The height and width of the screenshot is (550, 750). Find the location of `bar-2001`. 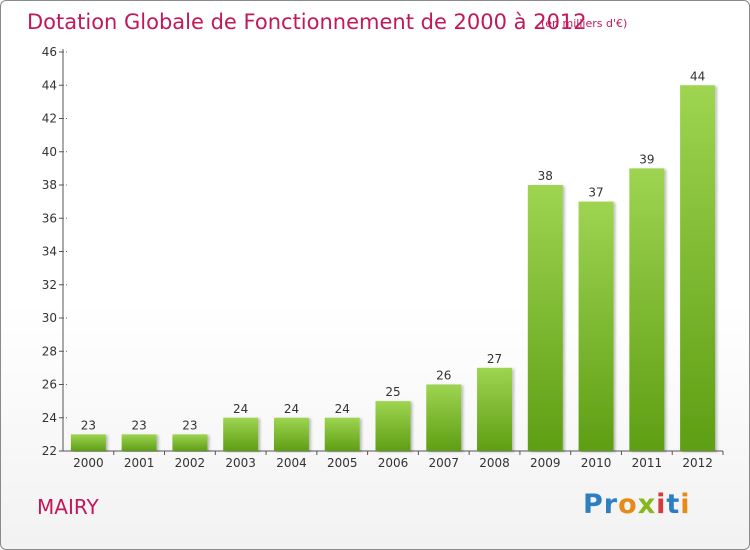

bar-2001 is located at coordinates (139, 442).